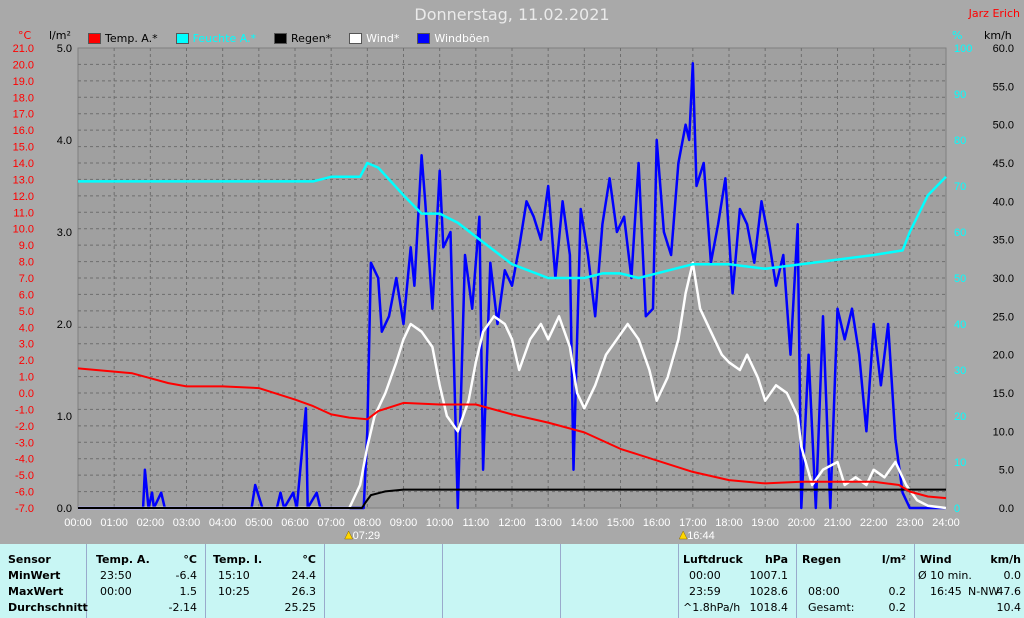 Image resolution: width=1024 pixels, height=618 pixels. What do you see at coordinates (188, 591) in the screenshot?
I see `stats-max-value: 1.5` at bounding box center [188, 591].